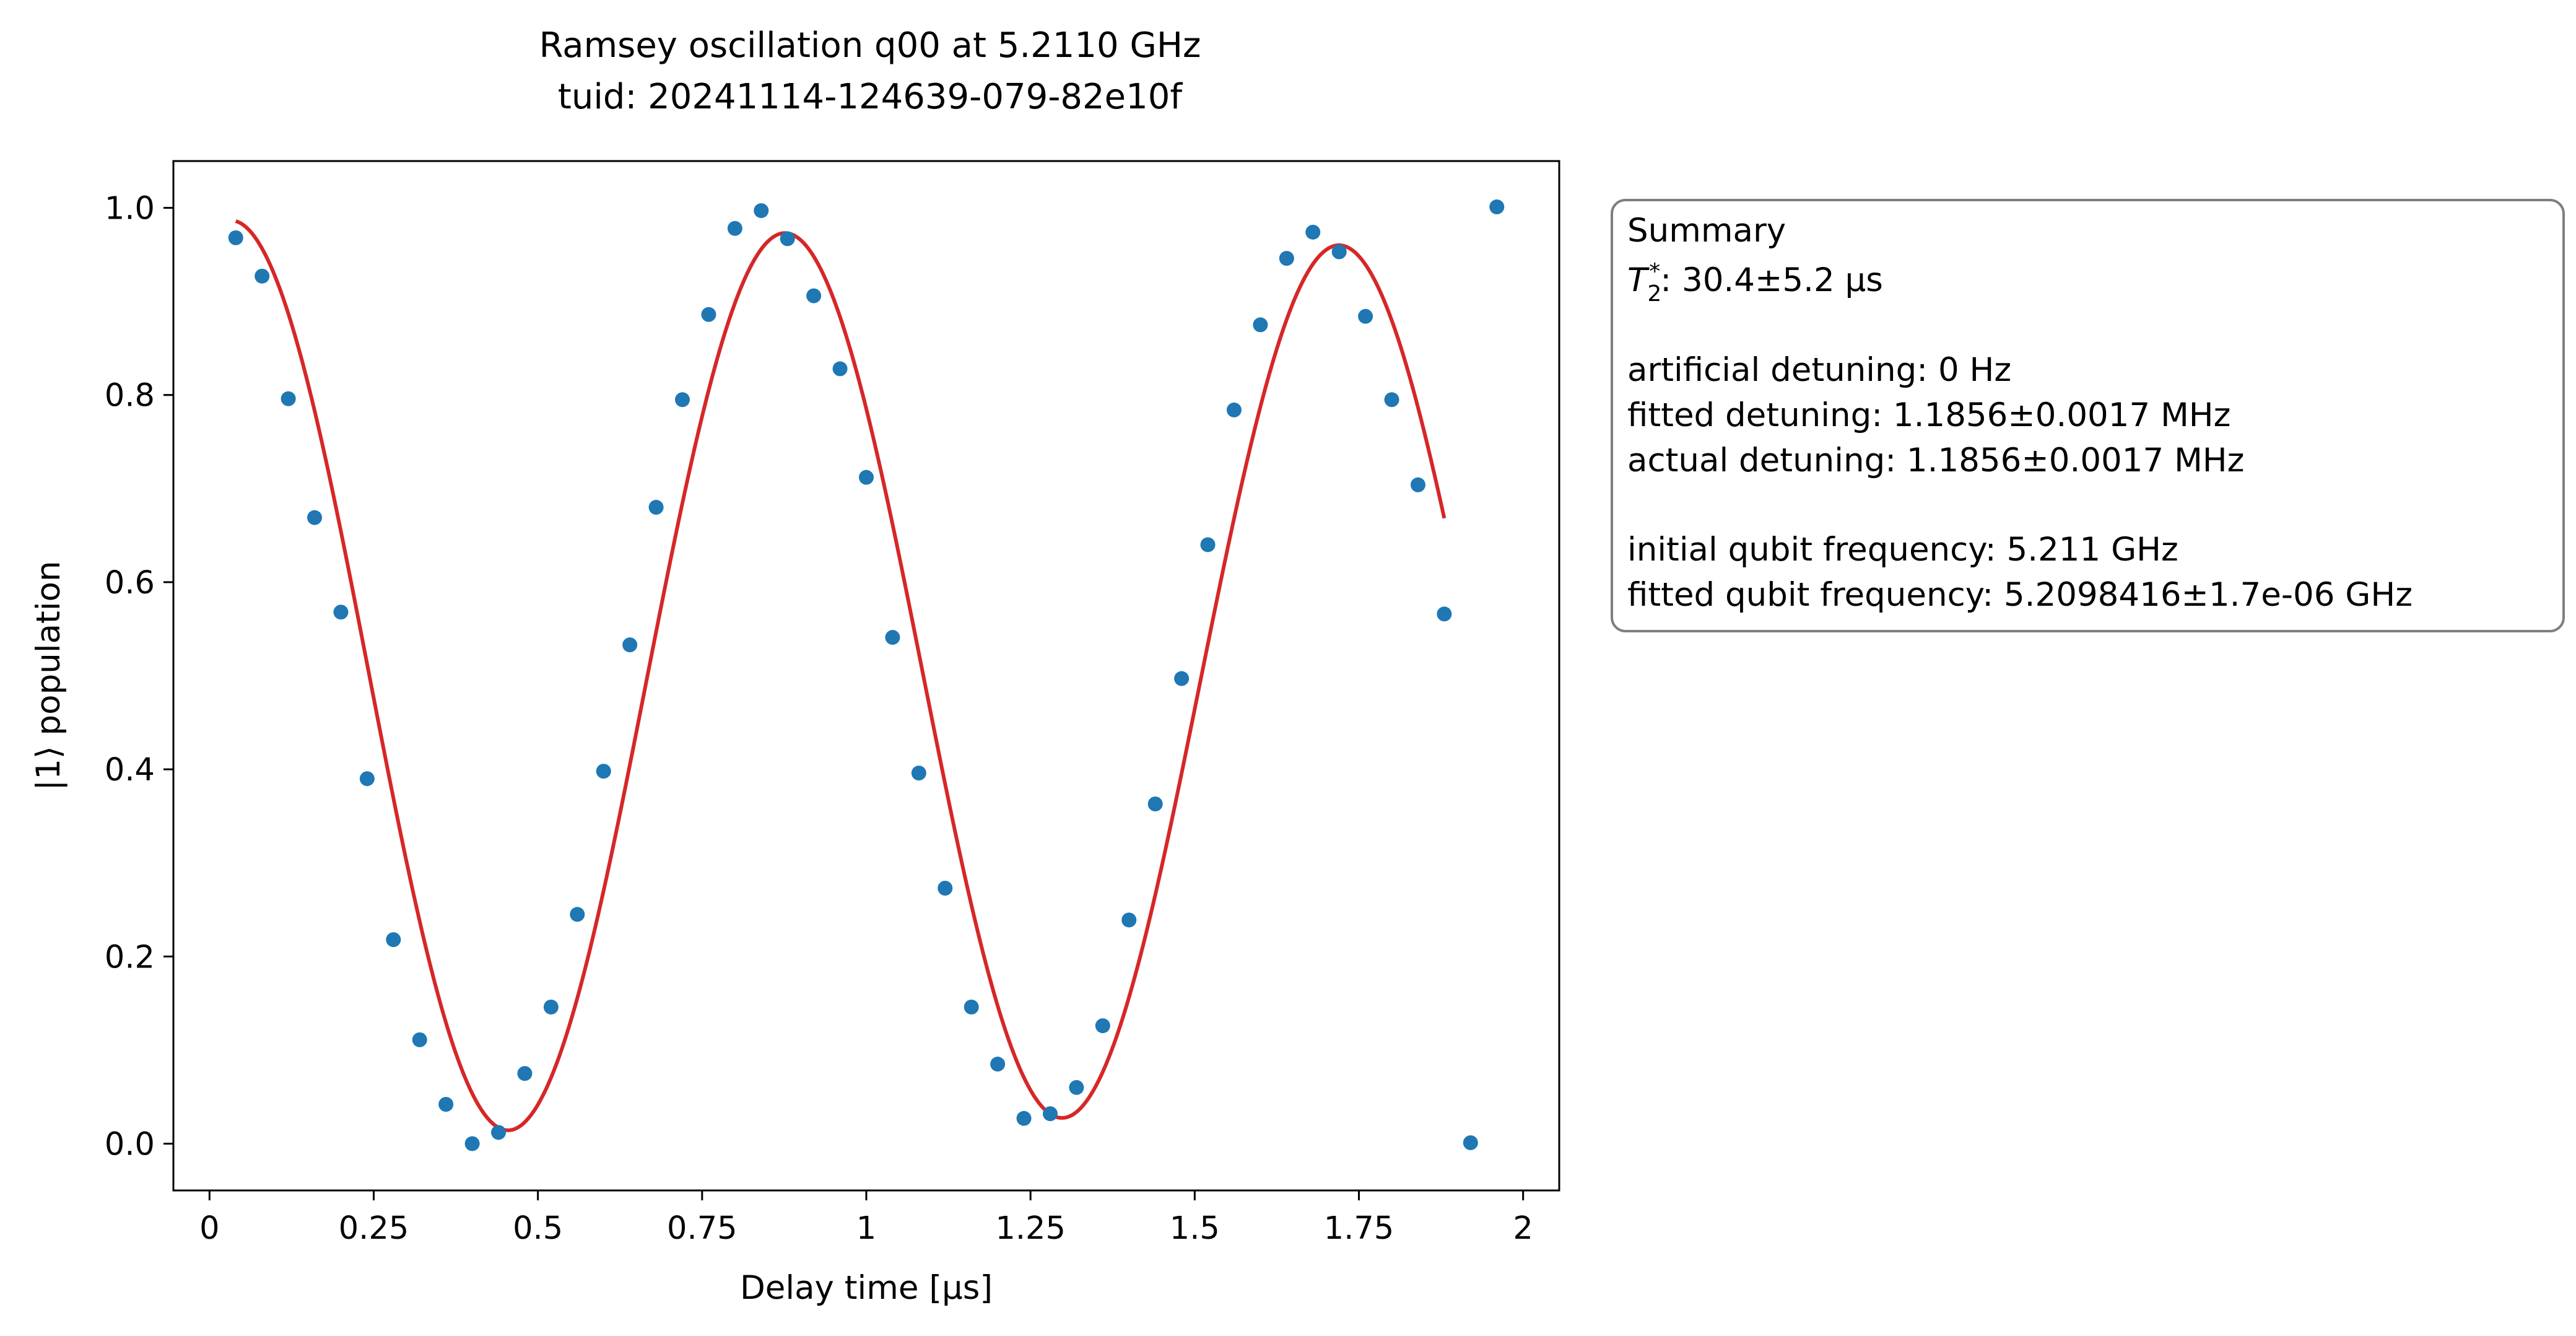 The image size is (2576, 1336). What do you see at coordinates (1523, 1228) in the screenshot?
I see `x-tick-label: 2` at bounding box center [1523, 1228].